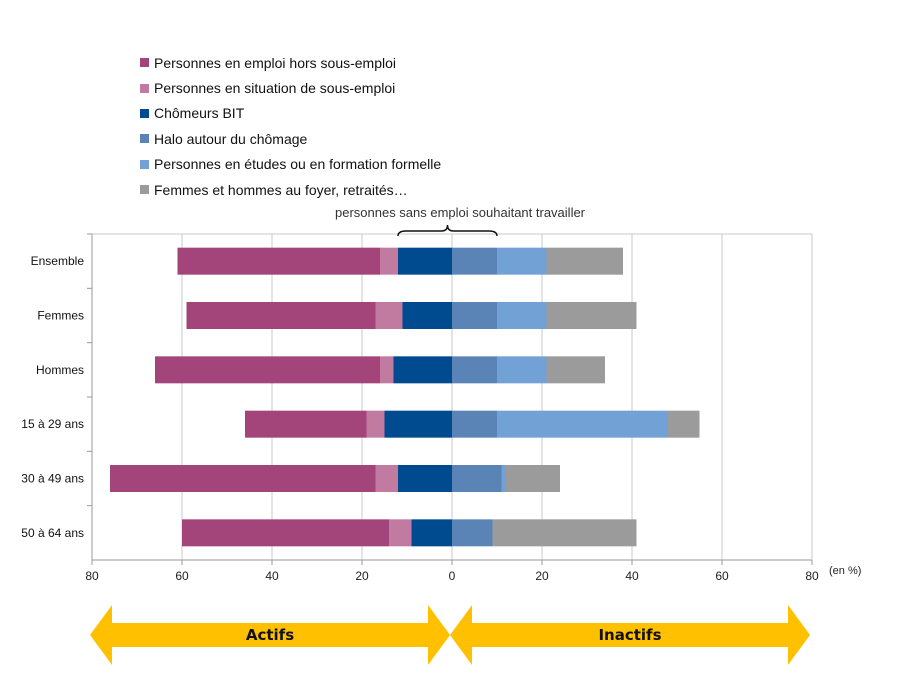 Image resolution: width=900 pixels, height=700 pixels. What do you see at coordinates (60, 316) in the screenshot?
I see `category-label: Femmes` at bounding box center [60, 316].